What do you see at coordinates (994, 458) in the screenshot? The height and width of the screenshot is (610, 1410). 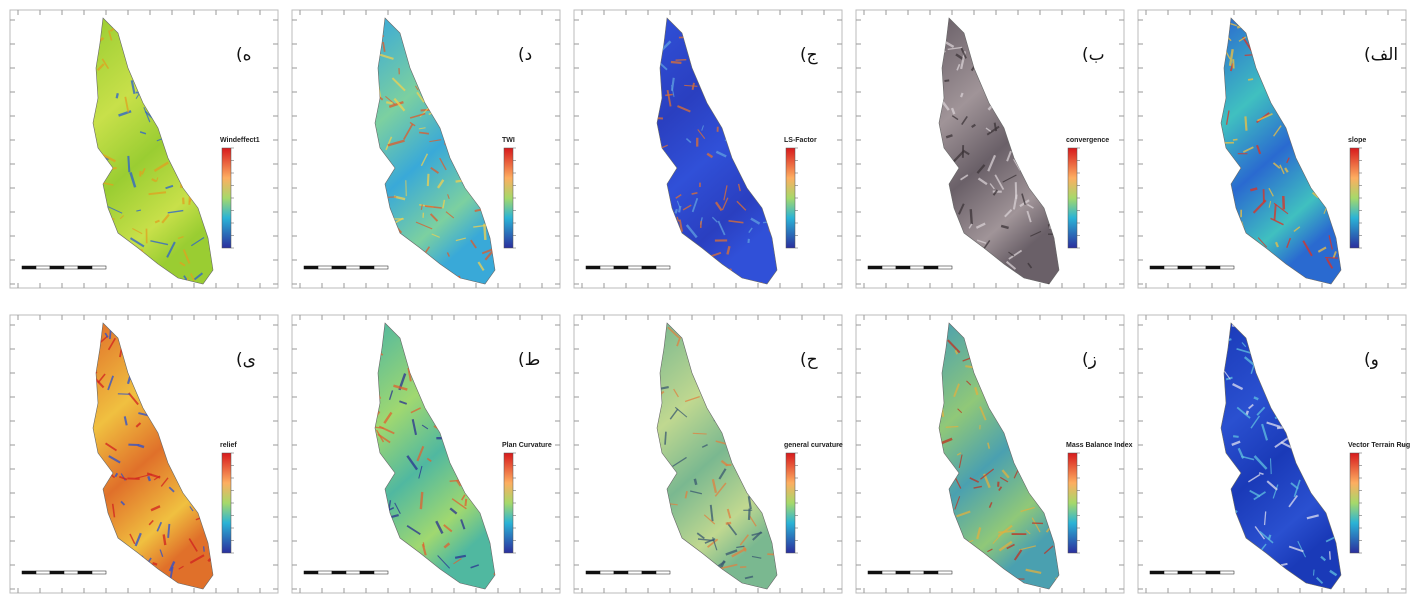 I see `map-panel: Mass Balance Index ز)` at bounding box center [994, 458].